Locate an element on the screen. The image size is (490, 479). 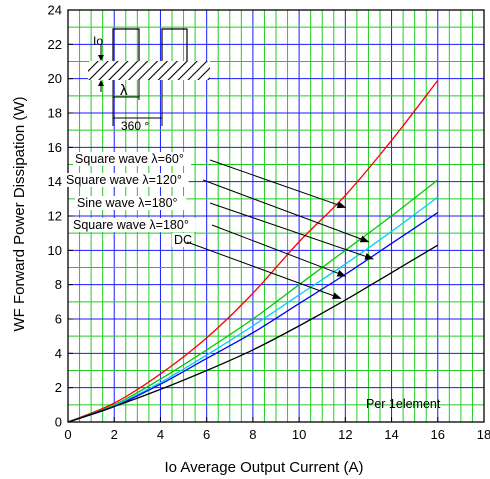
y-tick-label: 22 is located at coordinates (55, 44).